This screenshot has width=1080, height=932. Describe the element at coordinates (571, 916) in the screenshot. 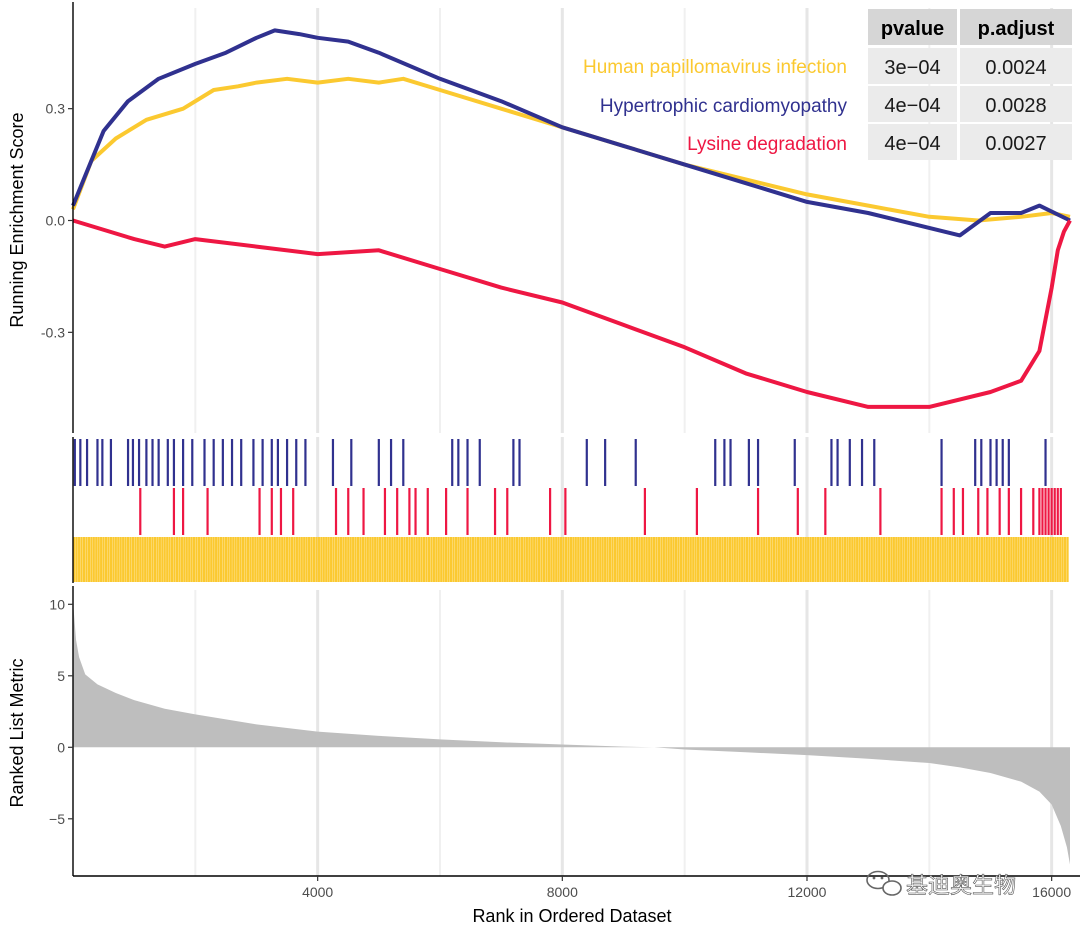

I see `x-axis-title: Rank in Ordered Dataset` at that location.